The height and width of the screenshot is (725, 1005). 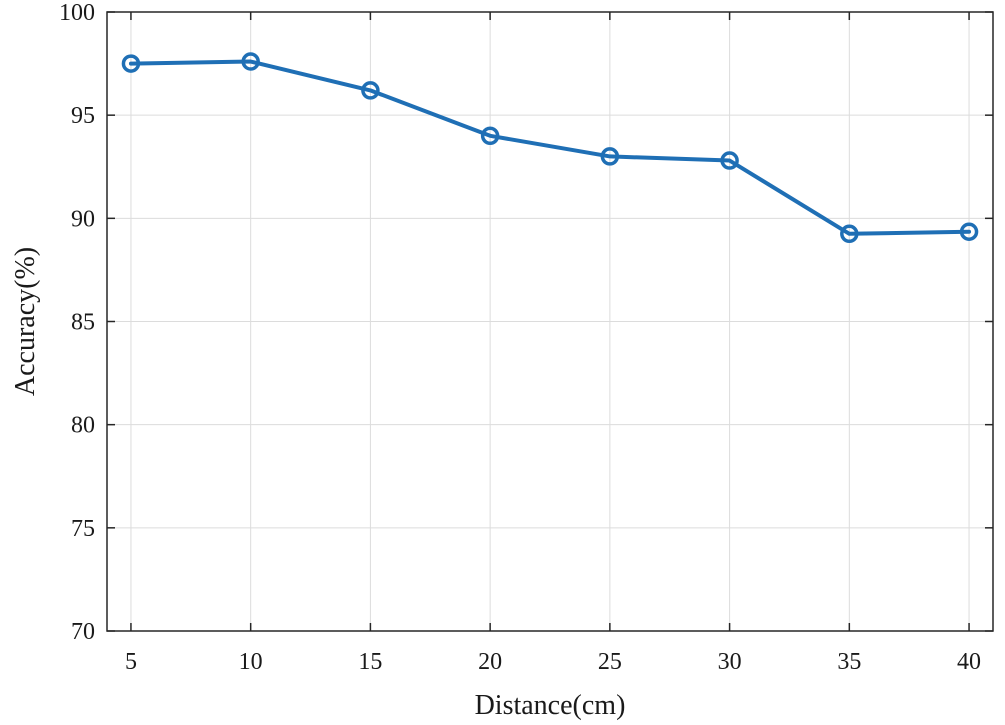 What do you see at coordinates (251, 662) in the screenshot?
I see `x-tick-label: 10` at bounding box center [251, 662].